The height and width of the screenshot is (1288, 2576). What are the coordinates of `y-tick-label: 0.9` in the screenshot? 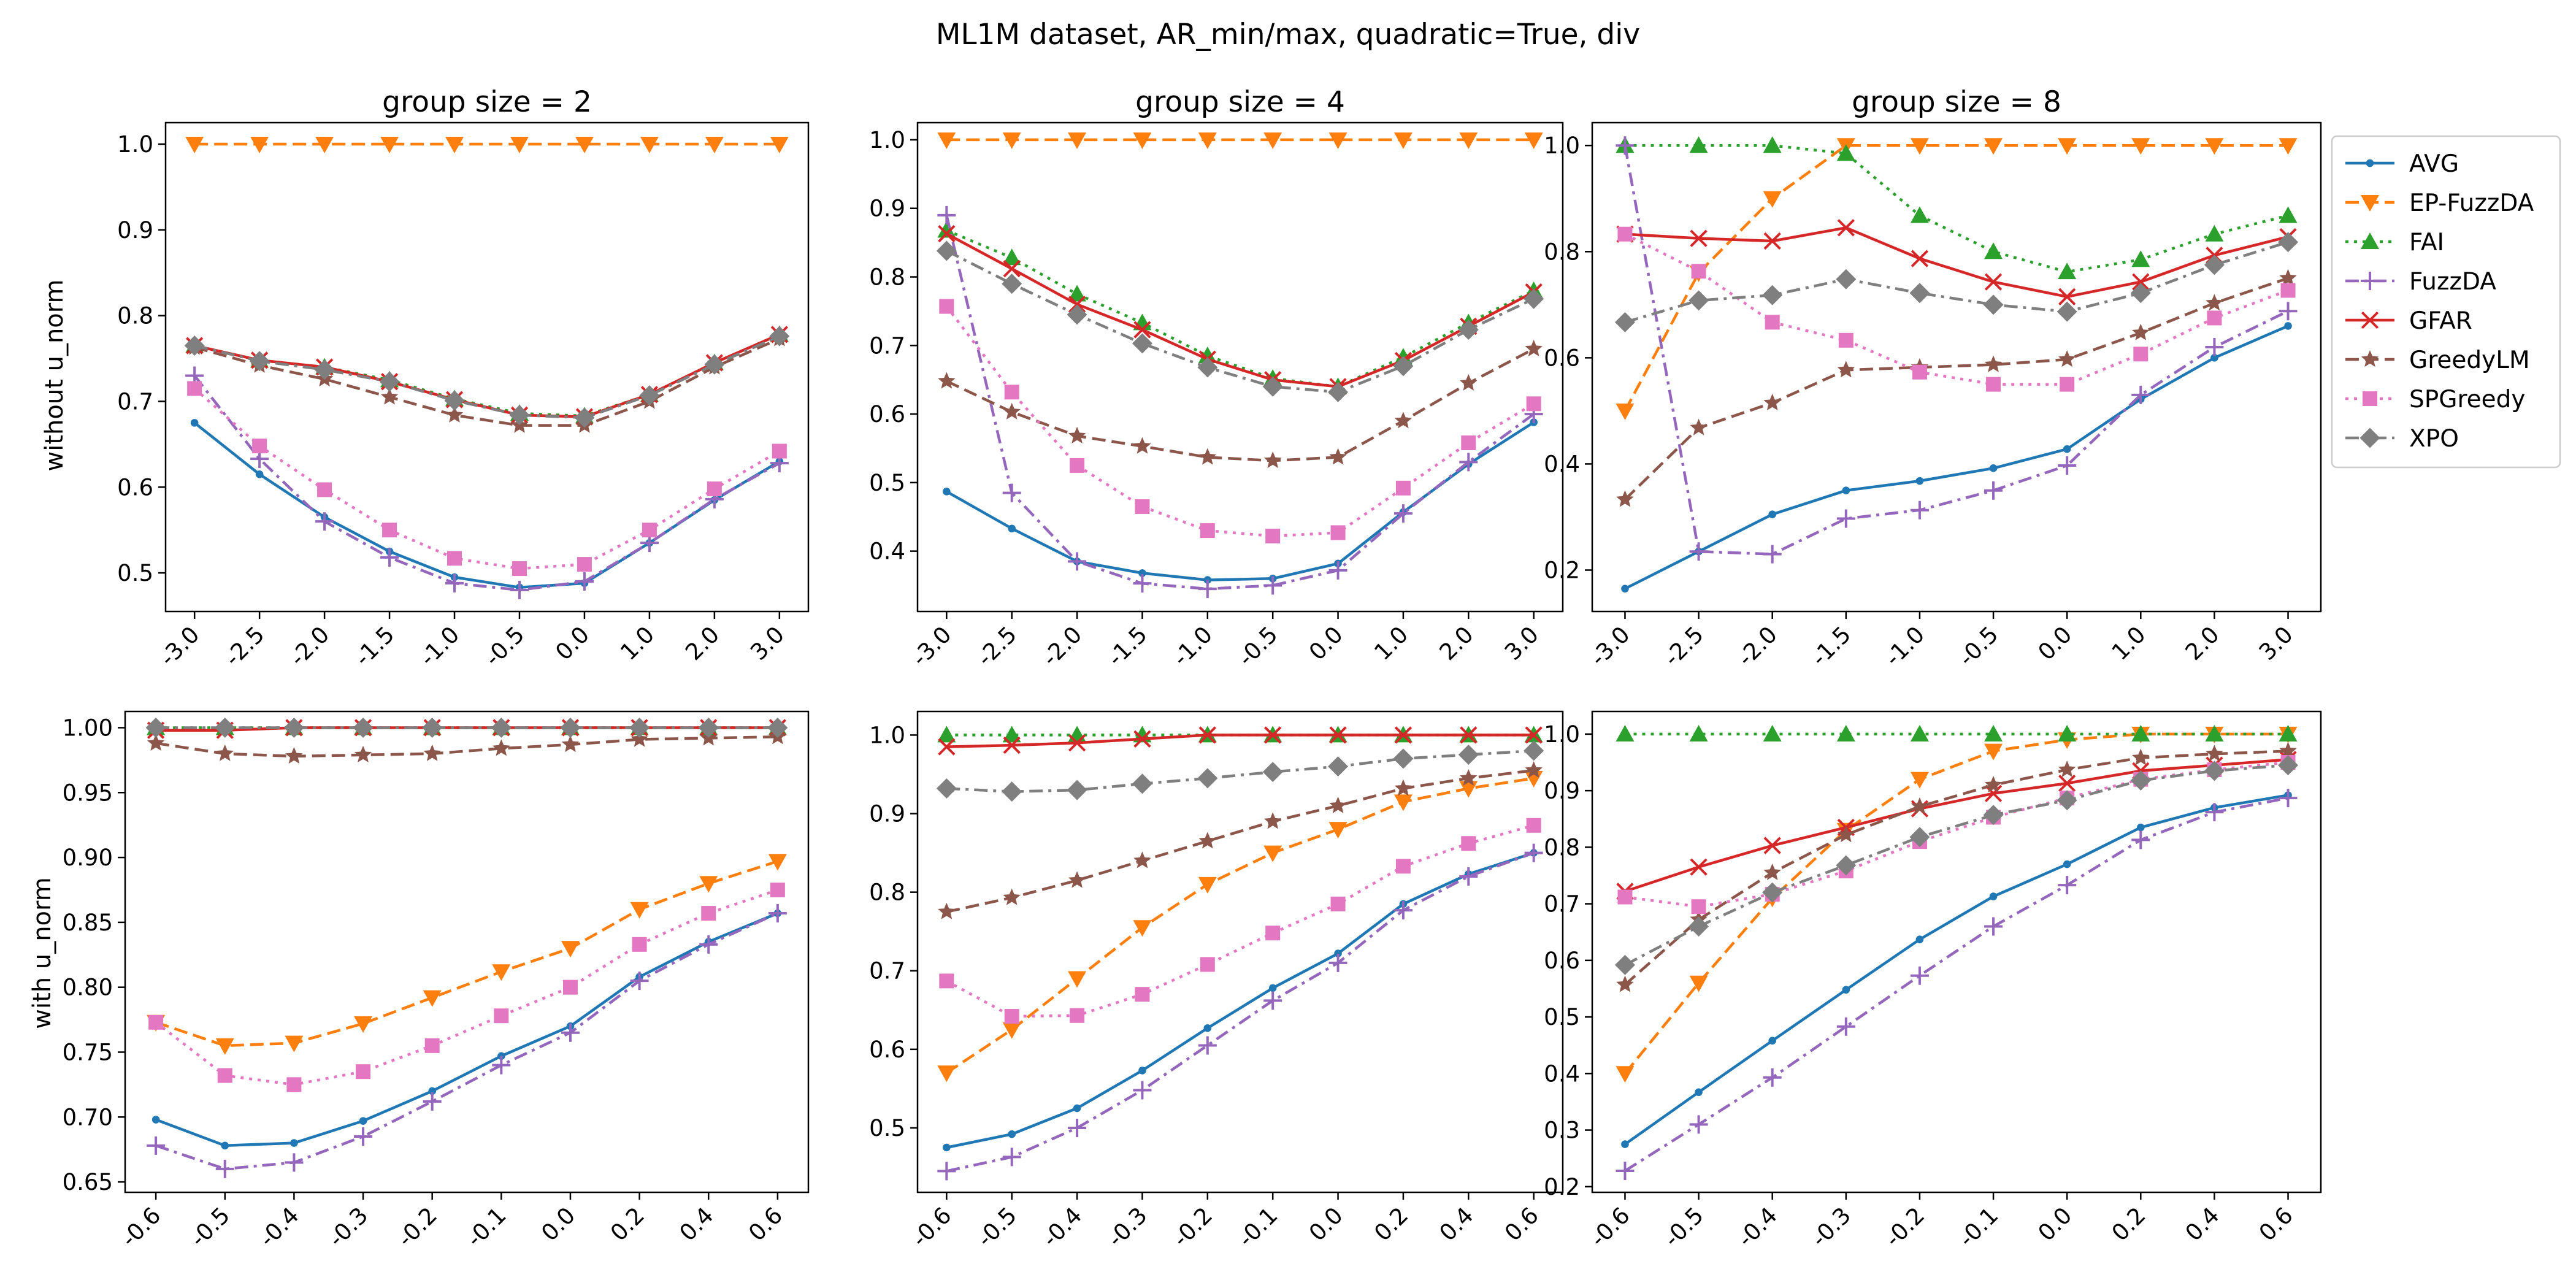 It's located at (887, 209).